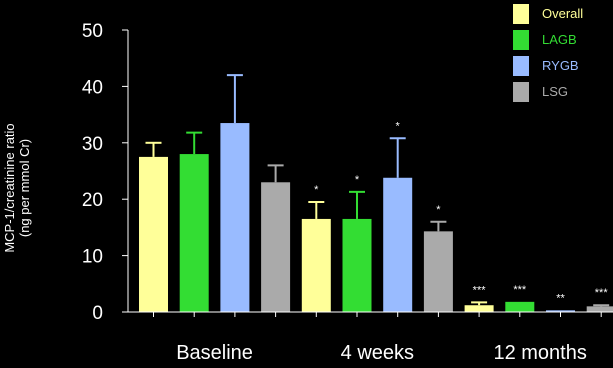 The image size is (613, 368). Describe the element at coordinates (92, 144) in the screenshot. I see `y-tick-label: 30` at that location.